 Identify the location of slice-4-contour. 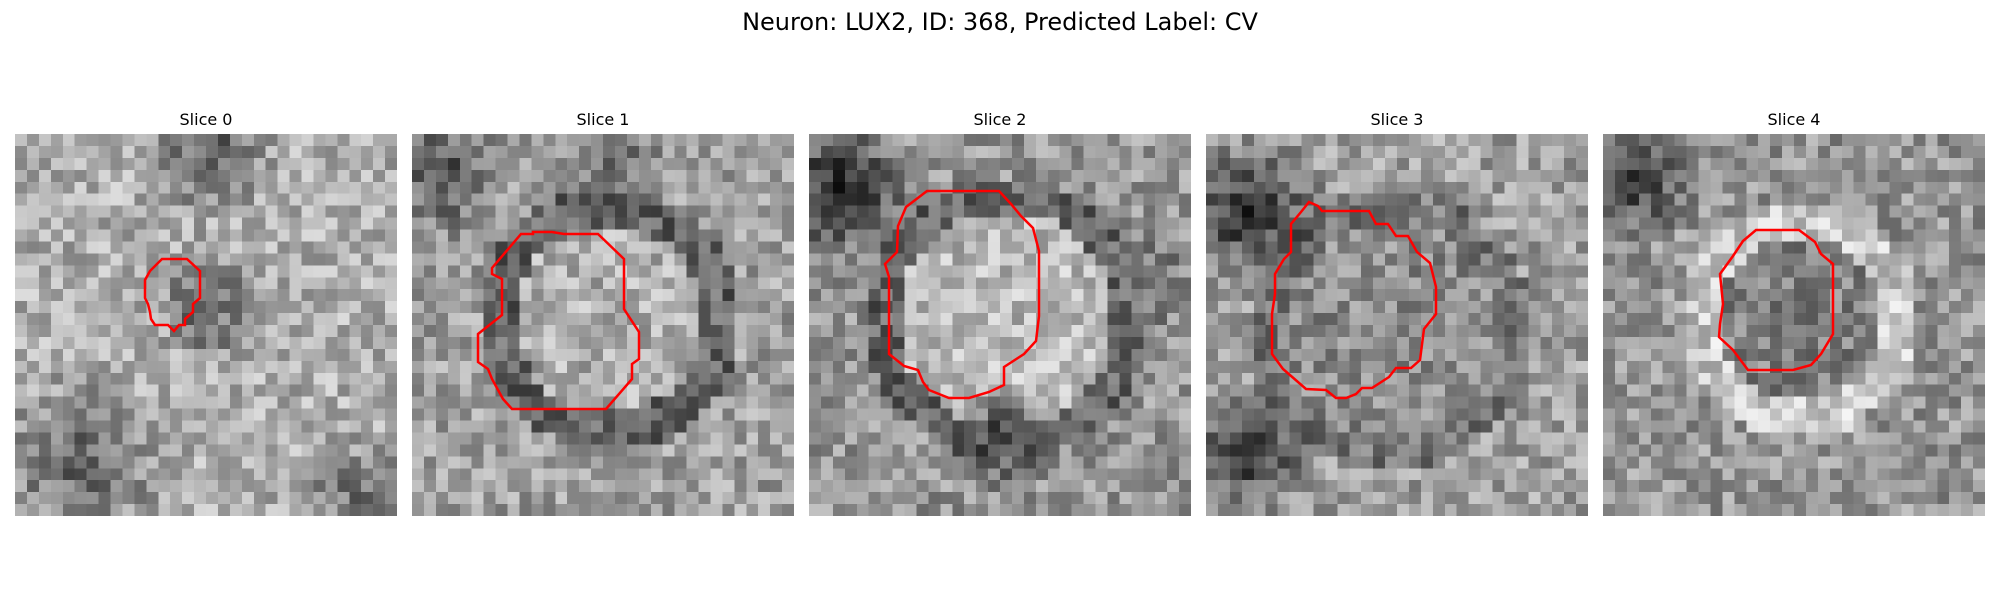
(1776, 300).